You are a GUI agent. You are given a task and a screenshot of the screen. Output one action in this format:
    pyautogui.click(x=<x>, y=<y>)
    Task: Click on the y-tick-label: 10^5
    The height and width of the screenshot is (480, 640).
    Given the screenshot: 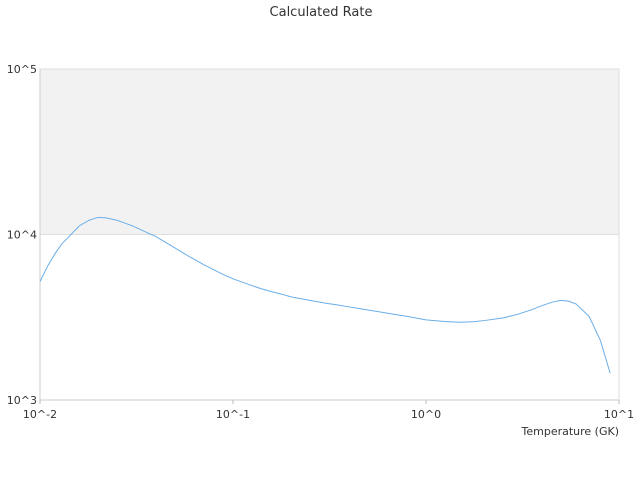 What is the action you would take?
    pyautogui.click(x=22, y=69)
    